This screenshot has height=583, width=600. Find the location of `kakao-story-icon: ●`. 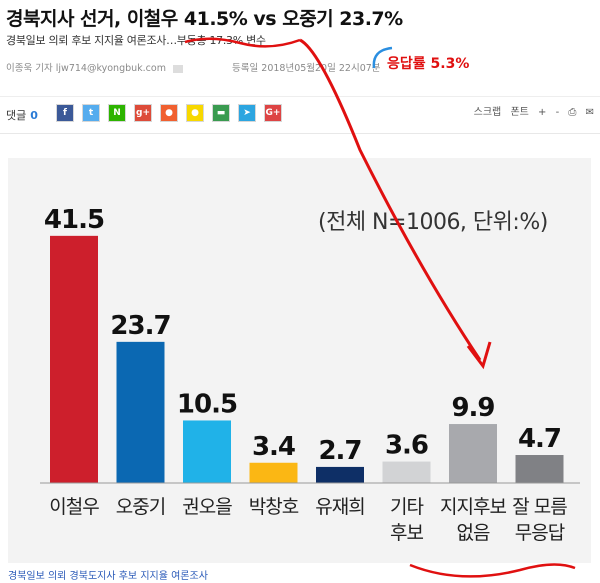

kakao-story-icon: ● is located at coordinates (169, 113).